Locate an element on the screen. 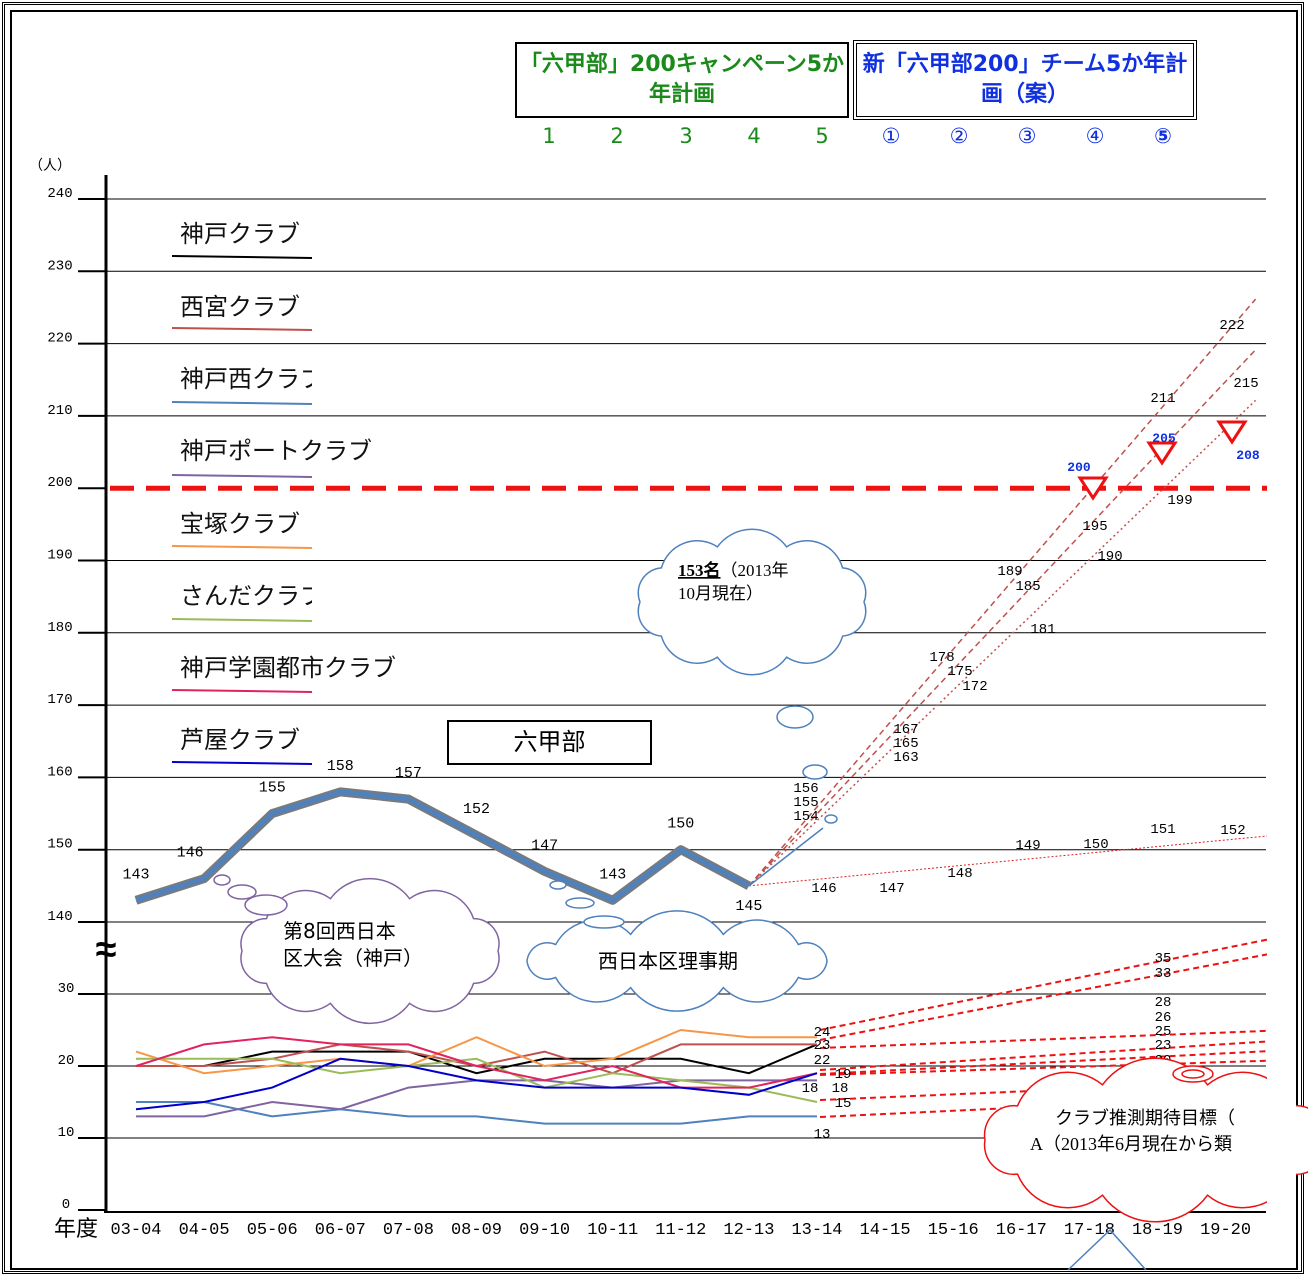 The width and height of the screenshot is (1308, 1278). series-label-box: 六甲部 is located at coordinates (549, 742).